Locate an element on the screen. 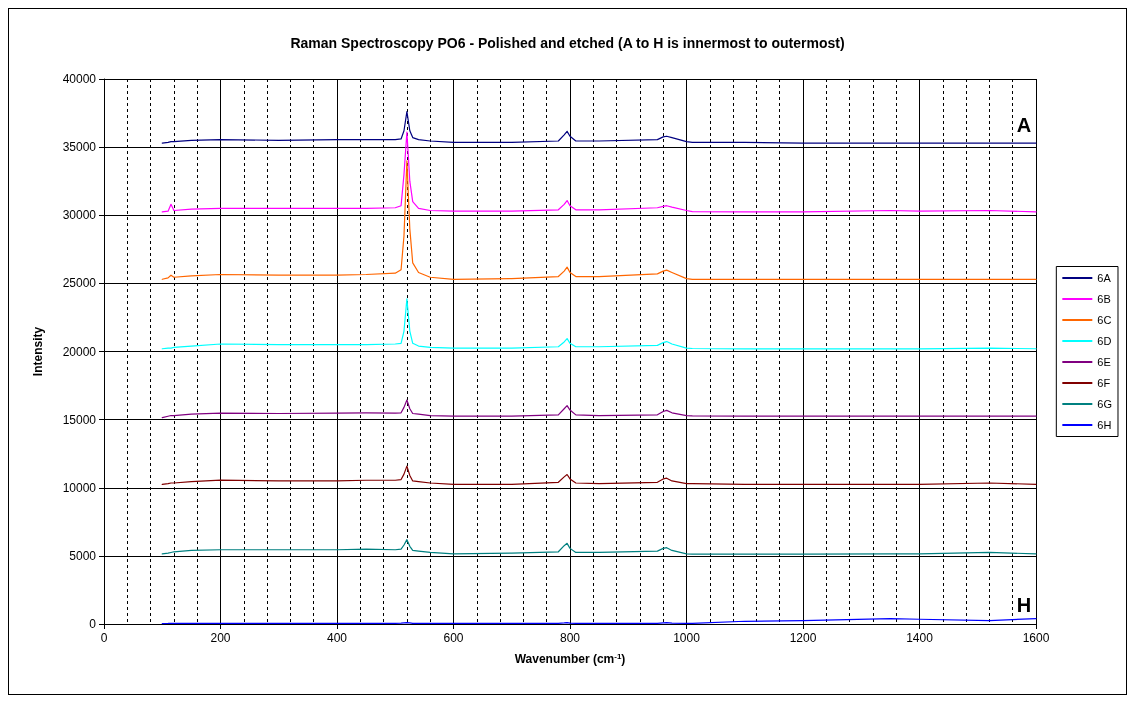 This screenshot has width=1135, height=703. legend-label: 6G is located at coordinates (1105, 404).